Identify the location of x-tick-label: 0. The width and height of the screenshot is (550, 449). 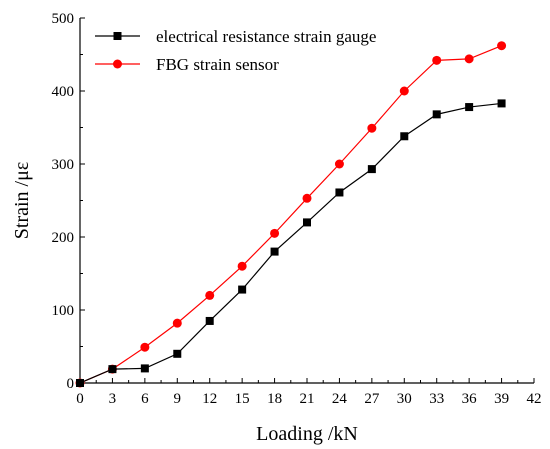
(80, 399).